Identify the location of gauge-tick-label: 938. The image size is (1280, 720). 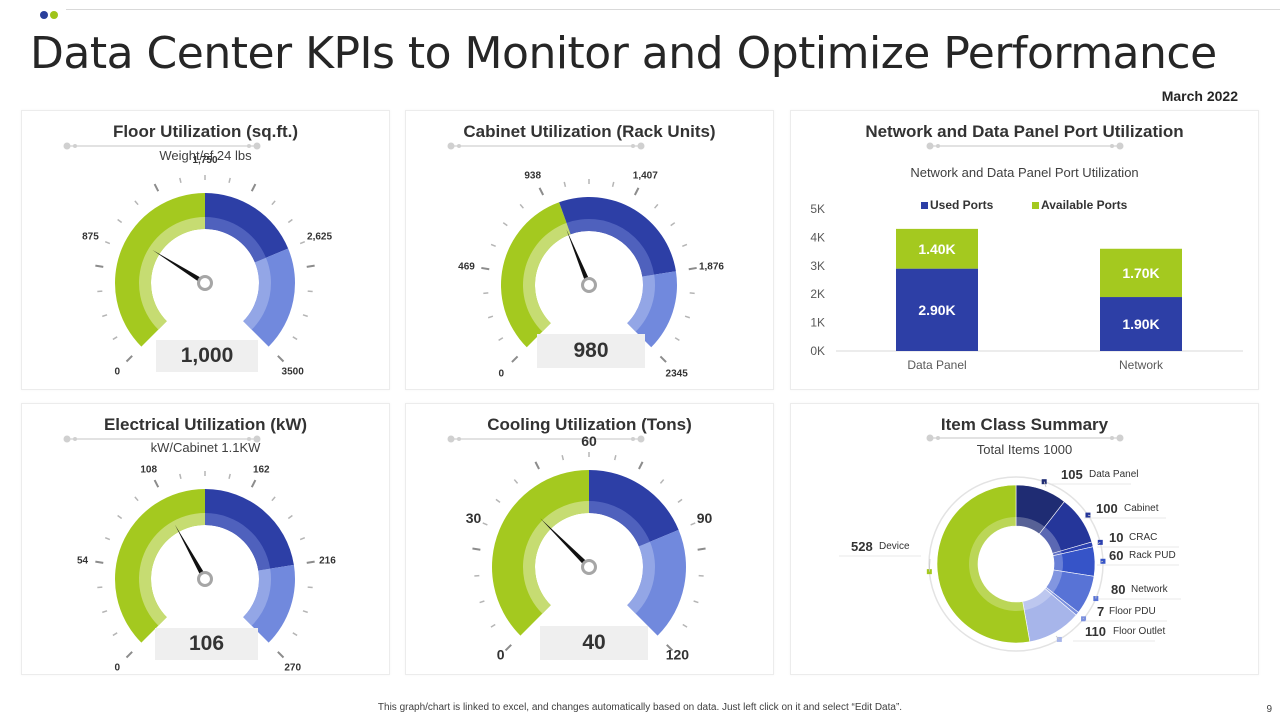
(532, 176).